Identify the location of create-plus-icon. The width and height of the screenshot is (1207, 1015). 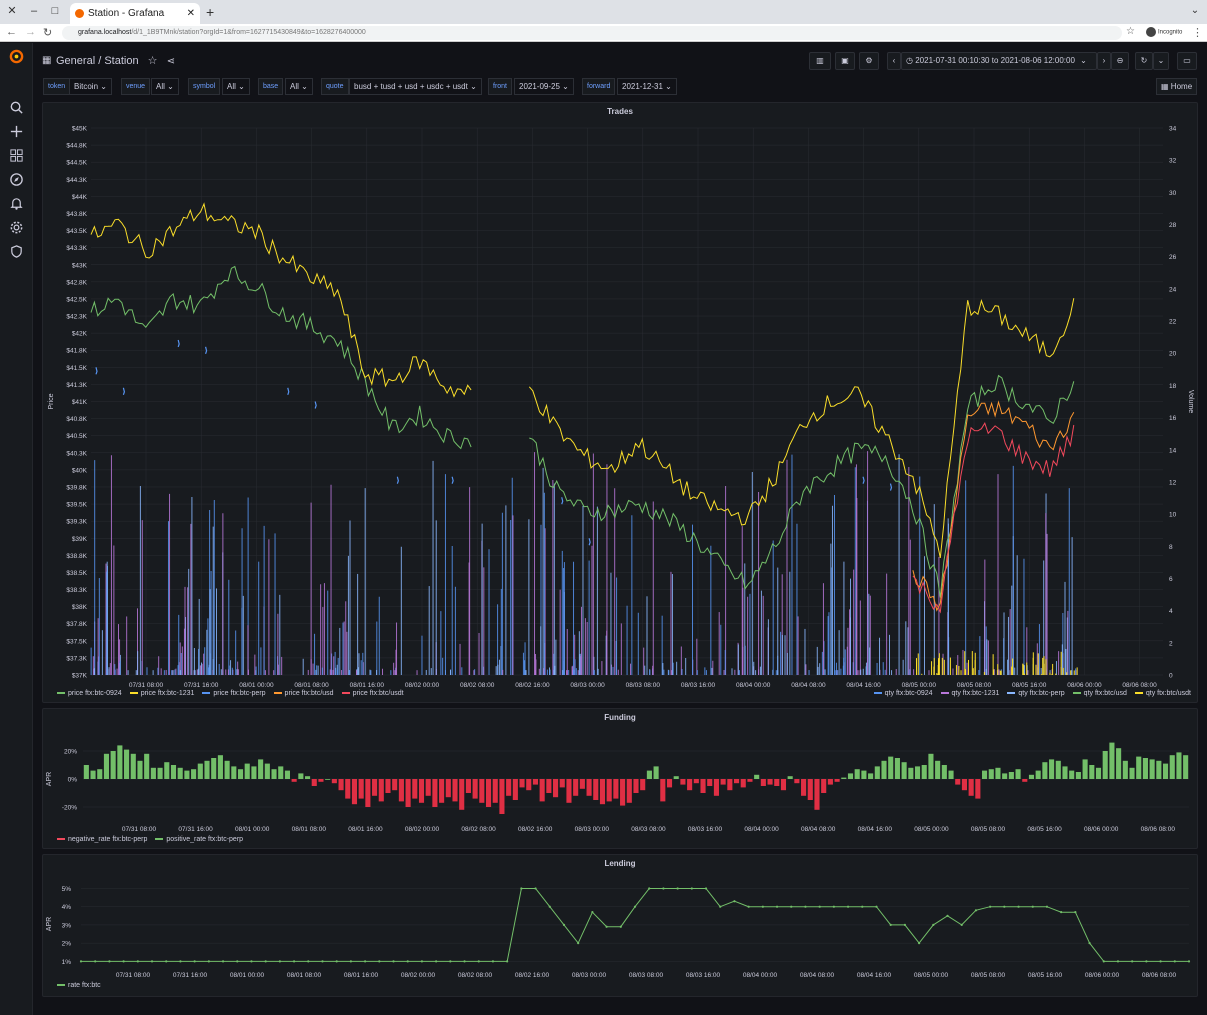
(16, 131).